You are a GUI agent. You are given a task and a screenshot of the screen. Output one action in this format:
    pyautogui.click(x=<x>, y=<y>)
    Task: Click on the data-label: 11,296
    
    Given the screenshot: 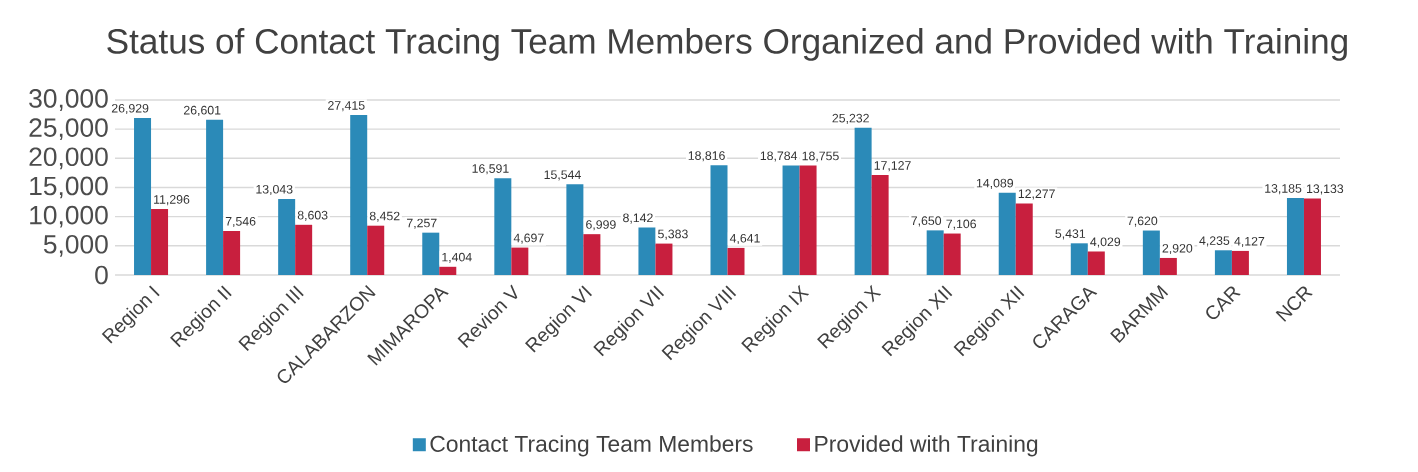 What is the action you would take?
    pyautogui.click(x=172, y=200)
    